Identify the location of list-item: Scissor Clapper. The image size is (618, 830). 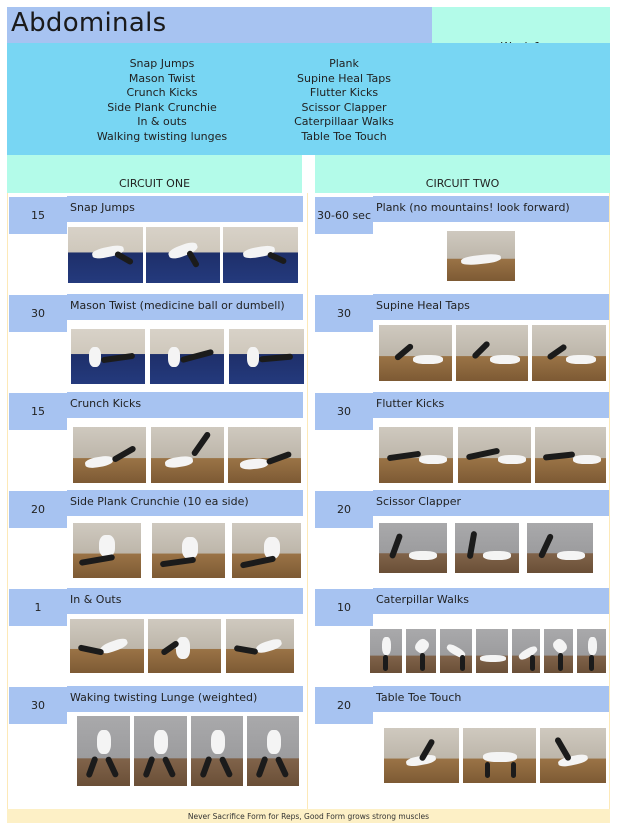
(344, 107).